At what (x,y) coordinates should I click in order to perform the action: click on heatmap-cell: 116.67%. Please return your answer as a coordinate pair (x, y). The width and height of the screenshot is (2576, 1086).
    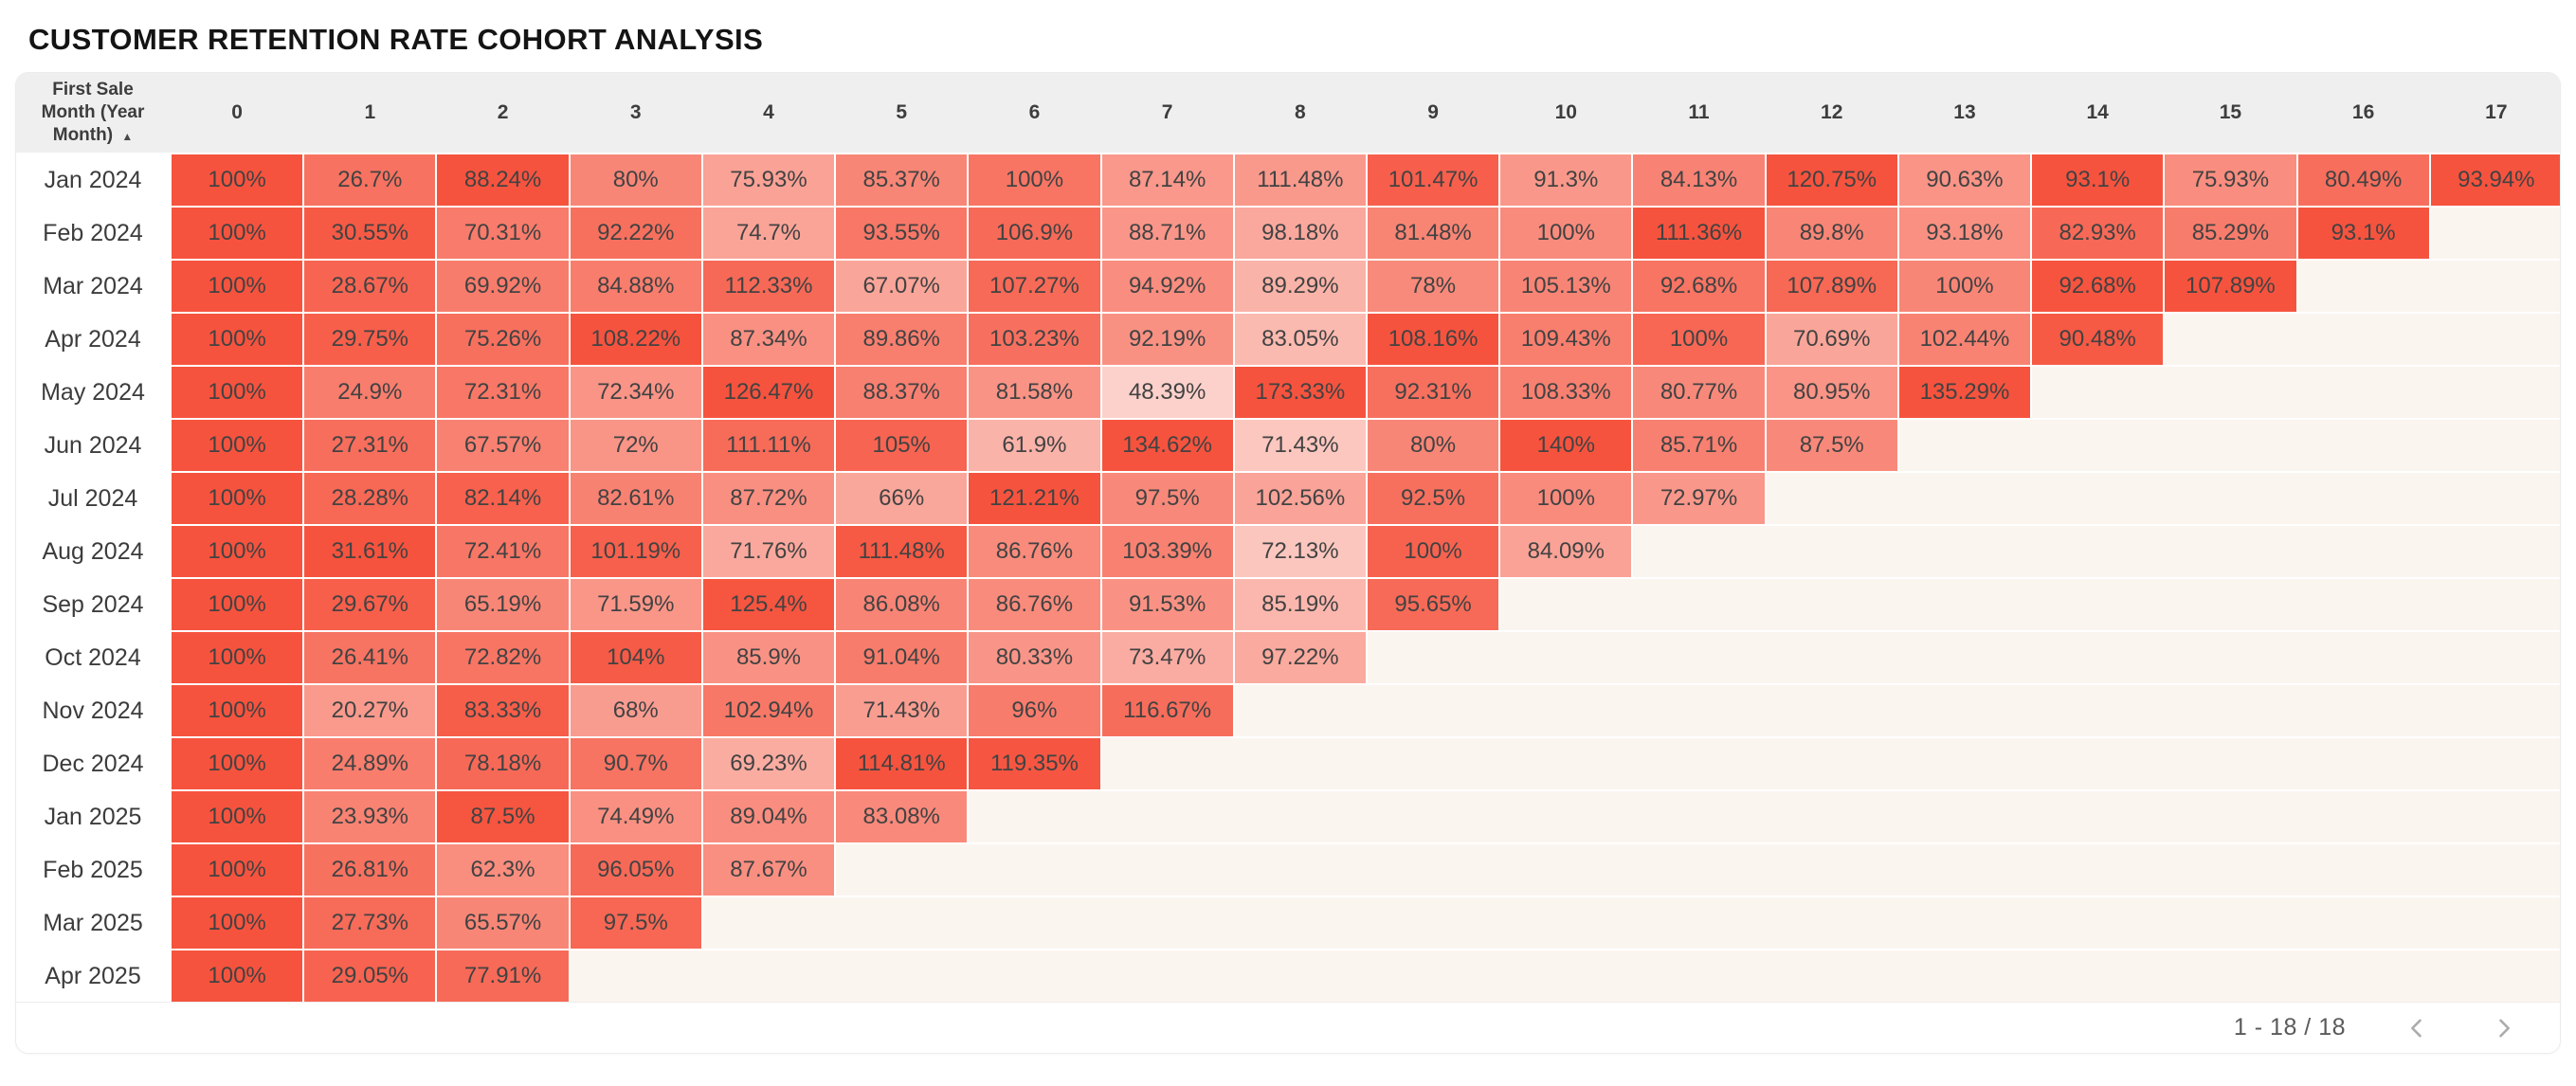
    Looking at the image, I should click on (1167, 710).